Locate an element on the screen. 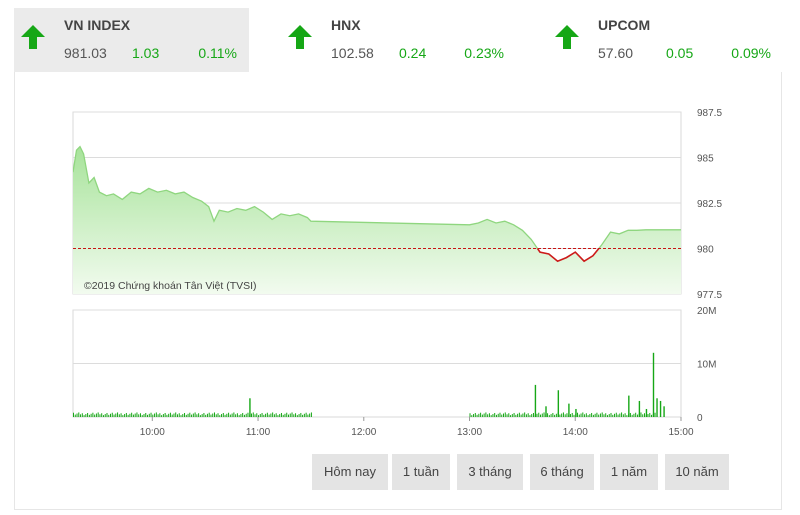  range-button: 1 tuần is located at coordinates (421, 472).